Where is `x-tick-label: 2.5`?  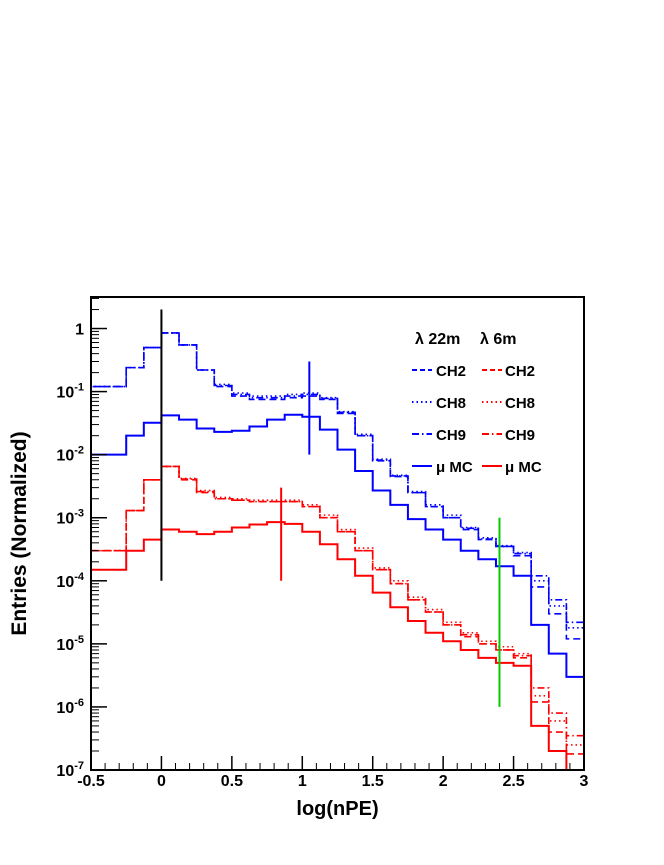
x-tick-label: 2.5 is located at coordinates (513, 781).